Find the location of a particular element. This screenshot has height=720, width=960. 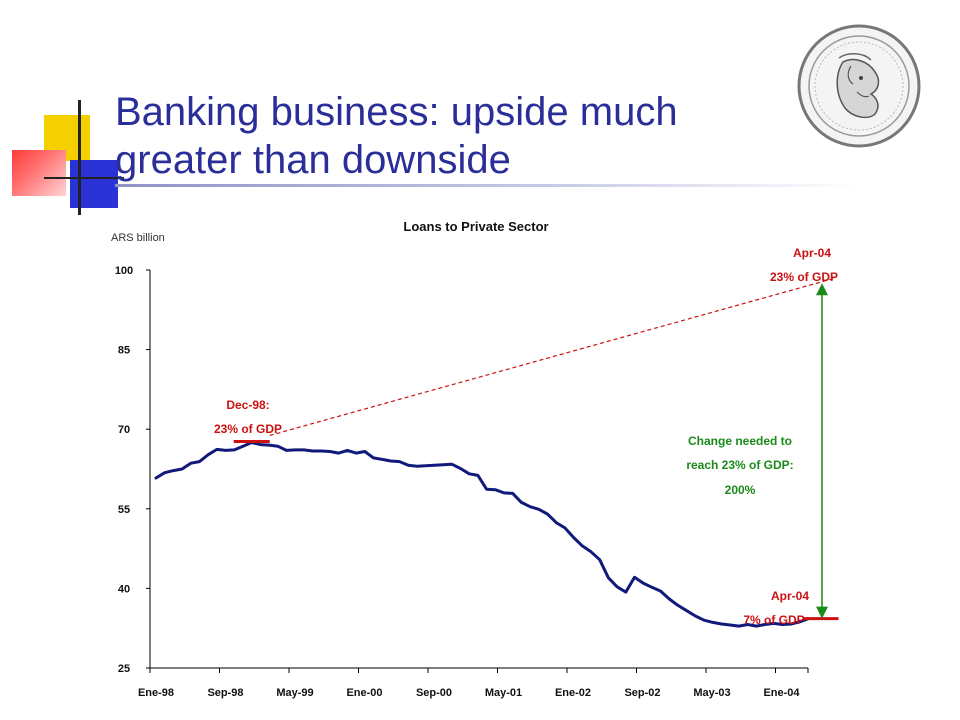

annotation-change-line3: 200% is located at coordinates (740, 490).